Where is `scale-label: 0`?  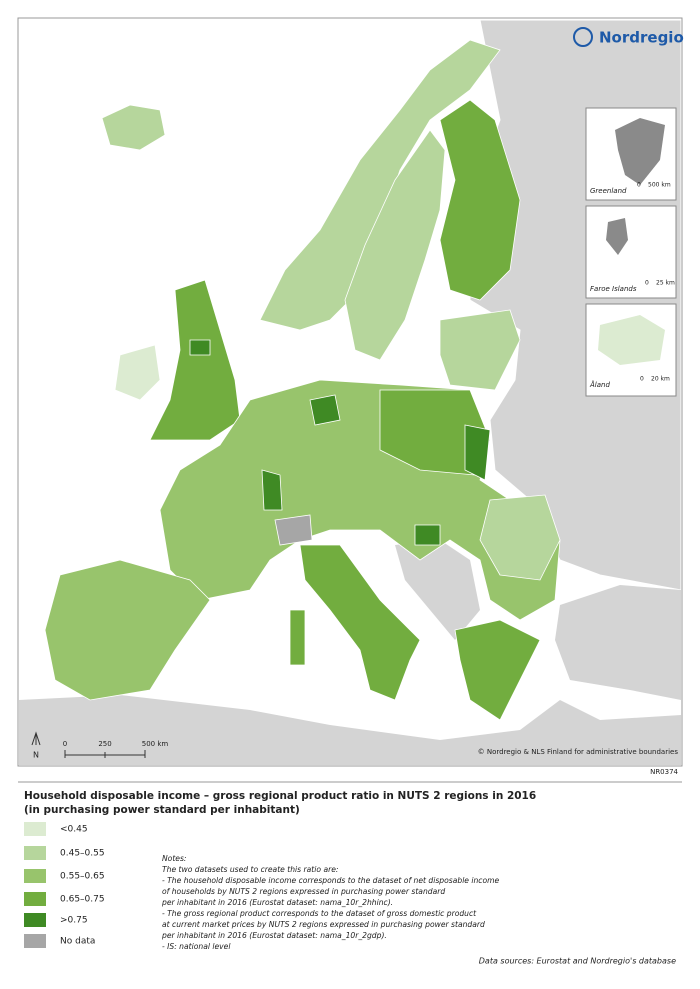
scale-label: 0 is located at coordinates (65, 744).